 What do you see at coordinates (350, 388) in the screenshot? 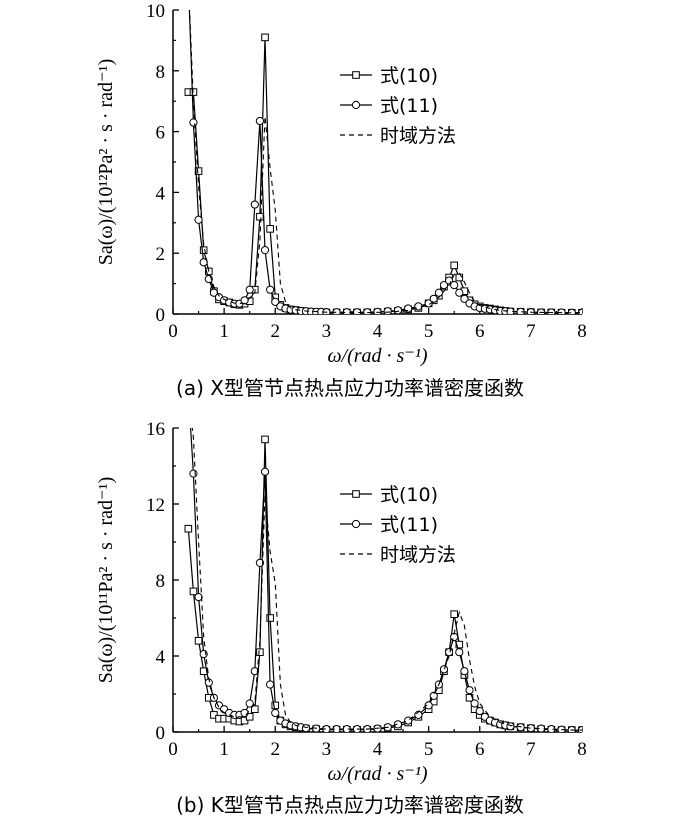
I see `chart-caption: (a) X型管节点热点应力功率谱密度函数` at bounding box center [350, 388].